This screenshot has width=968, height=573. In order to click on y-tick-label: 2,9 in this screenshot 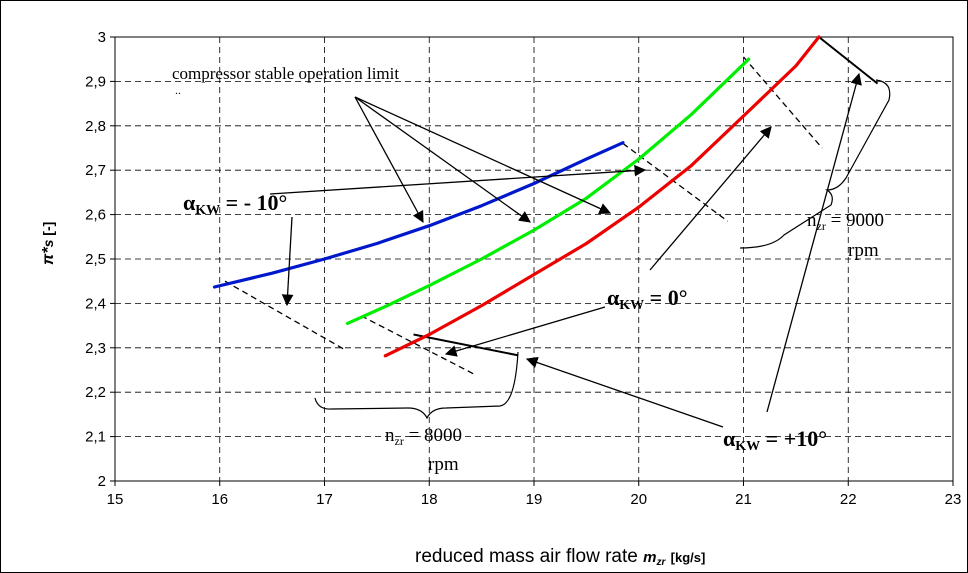, I will do `click(95, 81)`.